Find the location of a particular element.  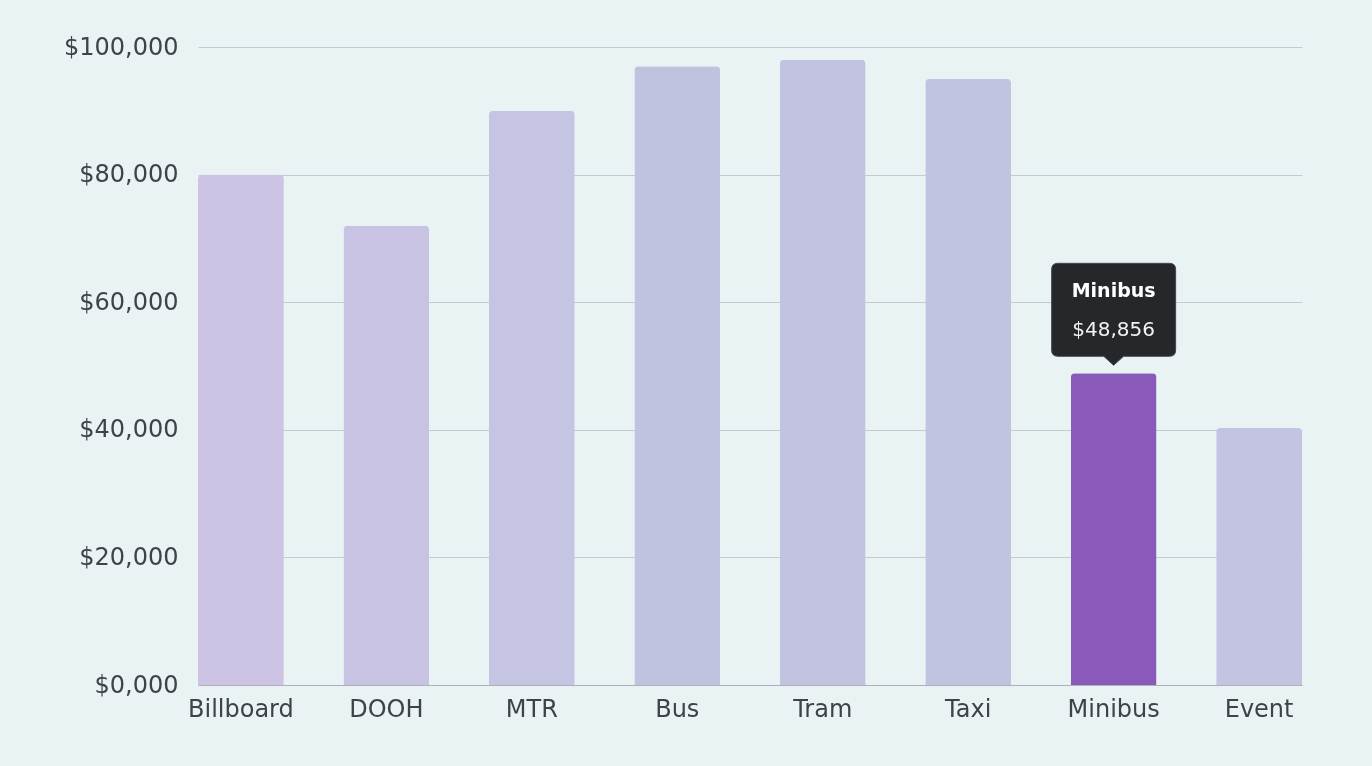

x-tick-label: DOOH is located at coordinates (386, 708).